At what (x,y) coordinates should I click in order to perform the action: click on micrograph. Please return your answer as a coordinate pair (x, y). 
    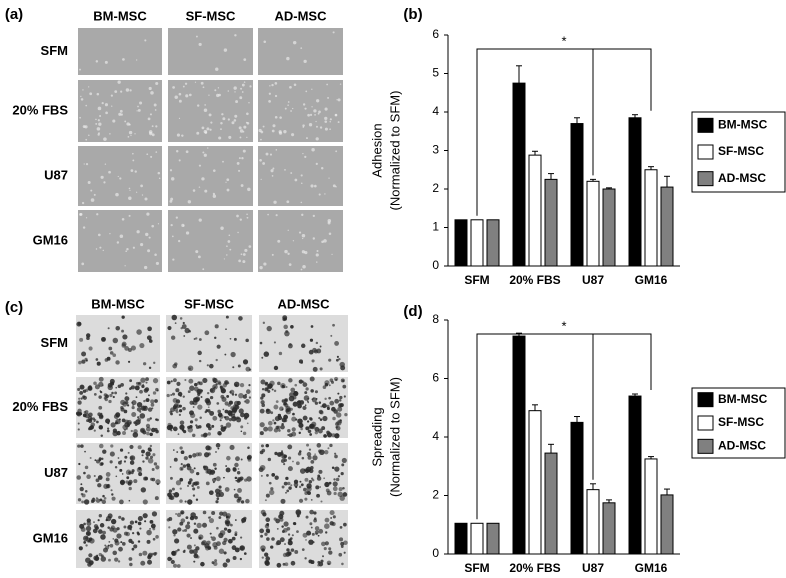
    Looking at the image, I should click on (210, 176).